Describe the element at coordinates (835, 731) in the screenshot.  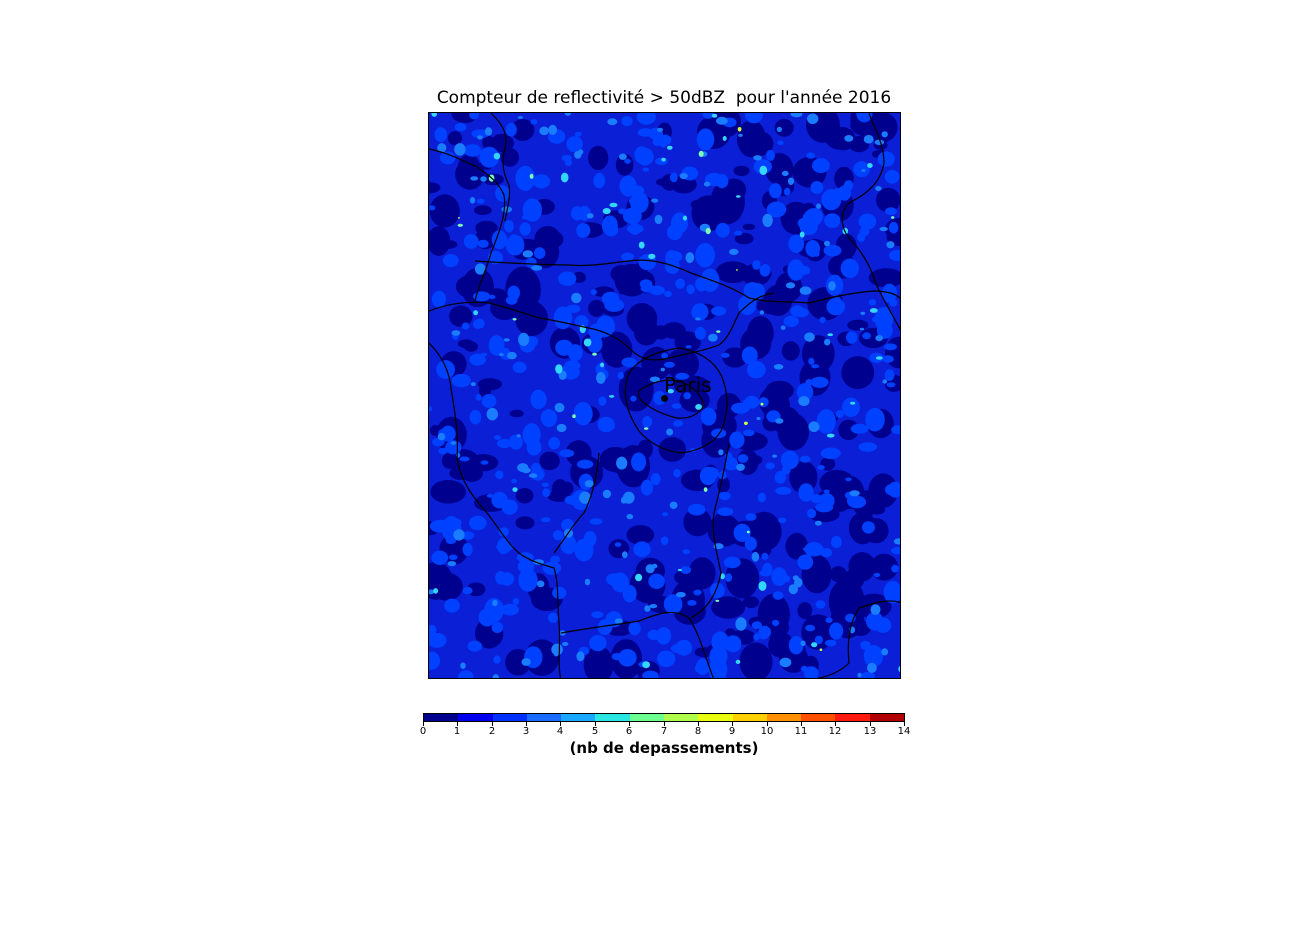
I see `colorbar-tick-label: 12` at that location.